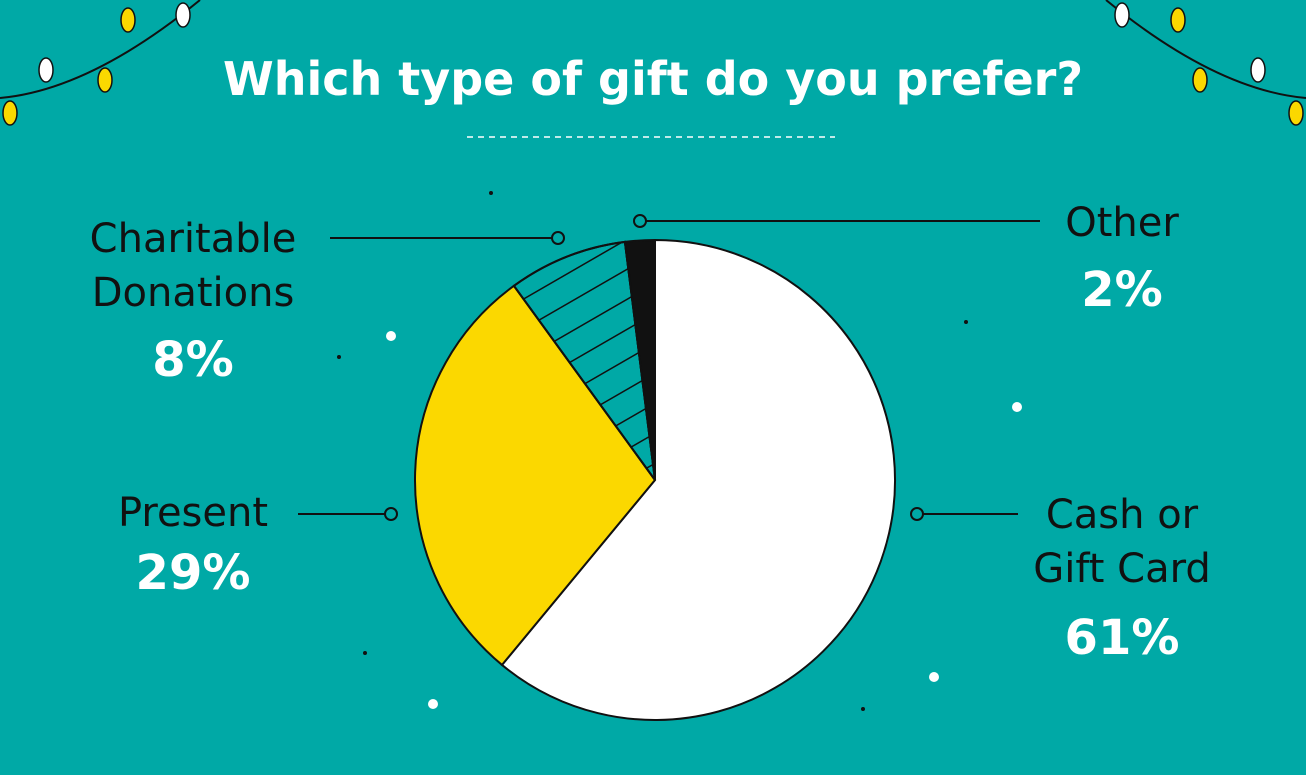 The height and width of the screenshot is (775, 1306). Describe the element at coordinates (1122, 223) in the screenshot. I see `category-label: Other` at that location.